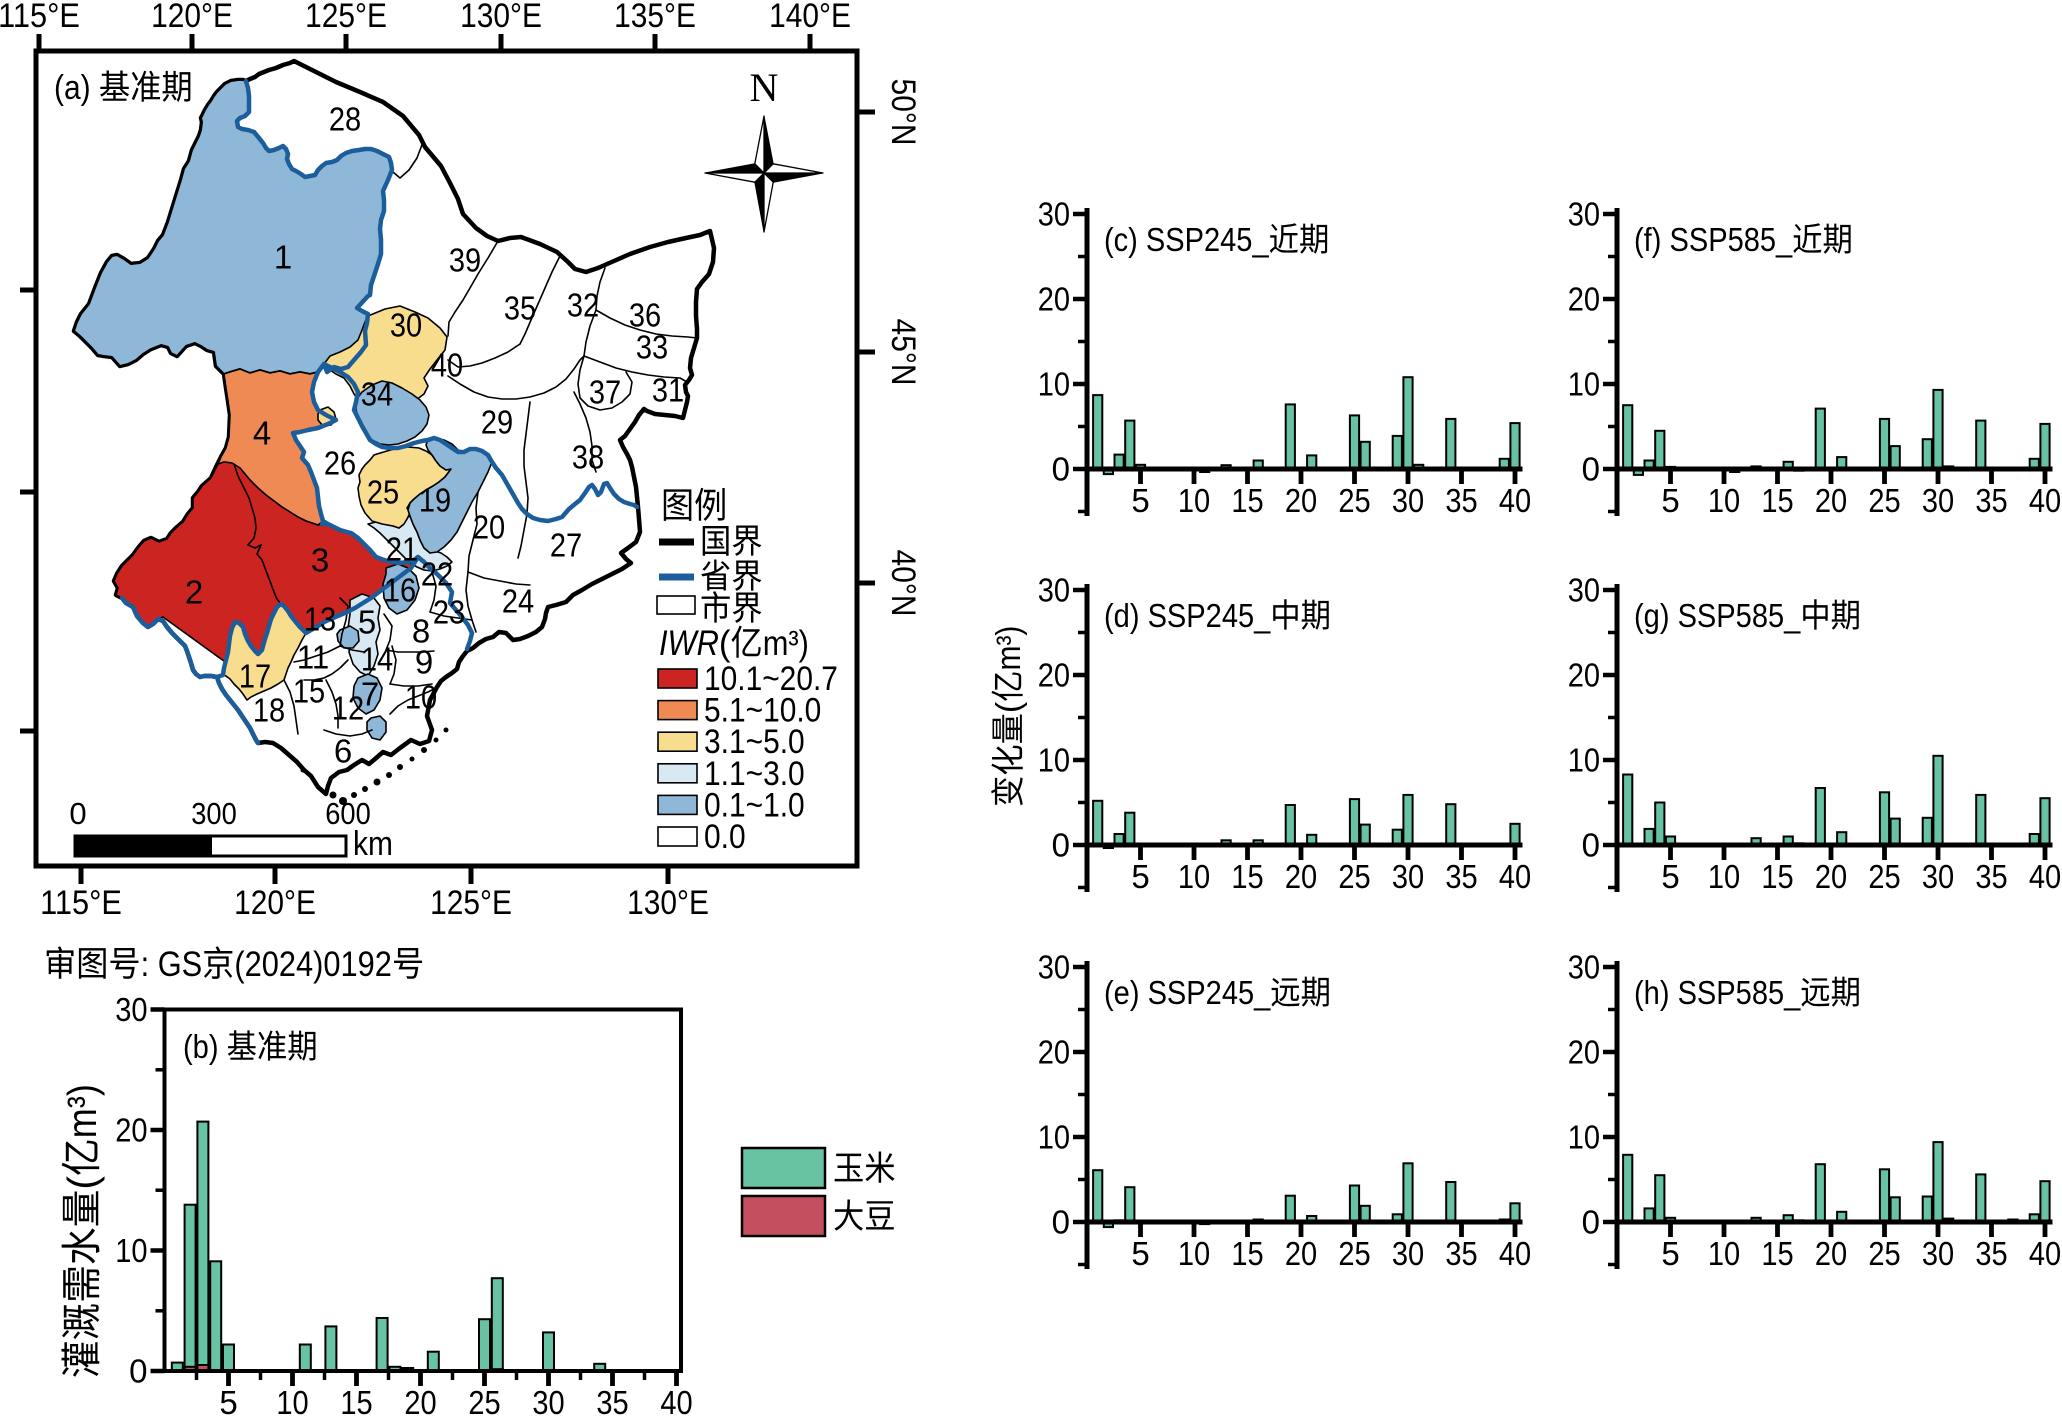 The width and height of the screenshot is (2062, 1424). I want to click on svg-text: 4, so click(262, 433).